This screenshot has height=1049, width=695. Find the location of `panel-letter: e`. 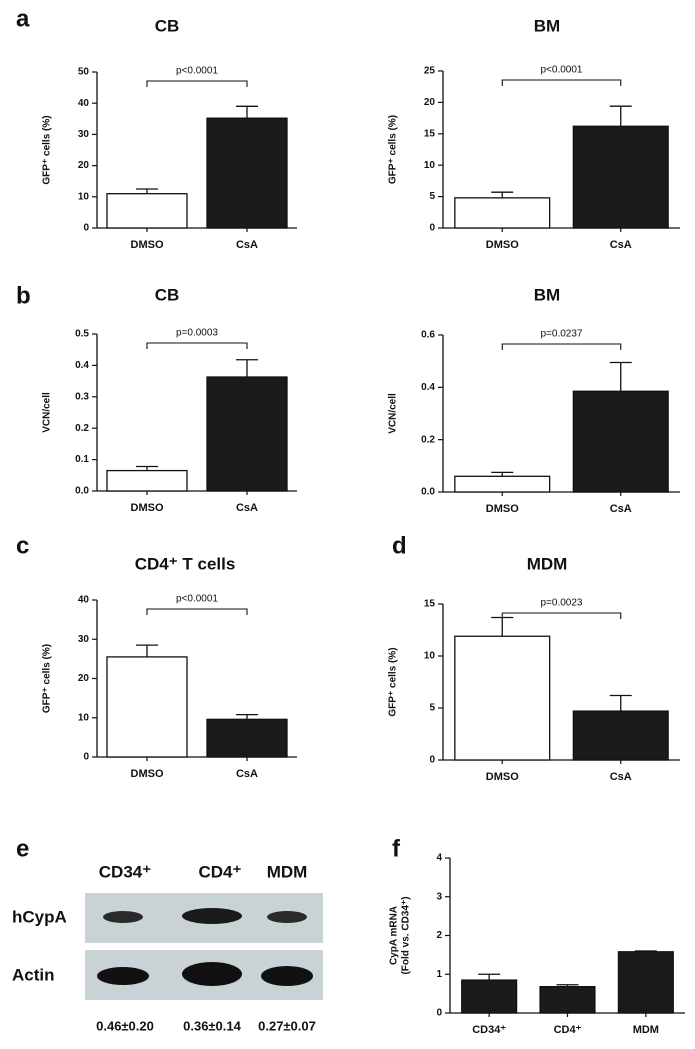

panel-letter: e is located at coordinates (22, 848).